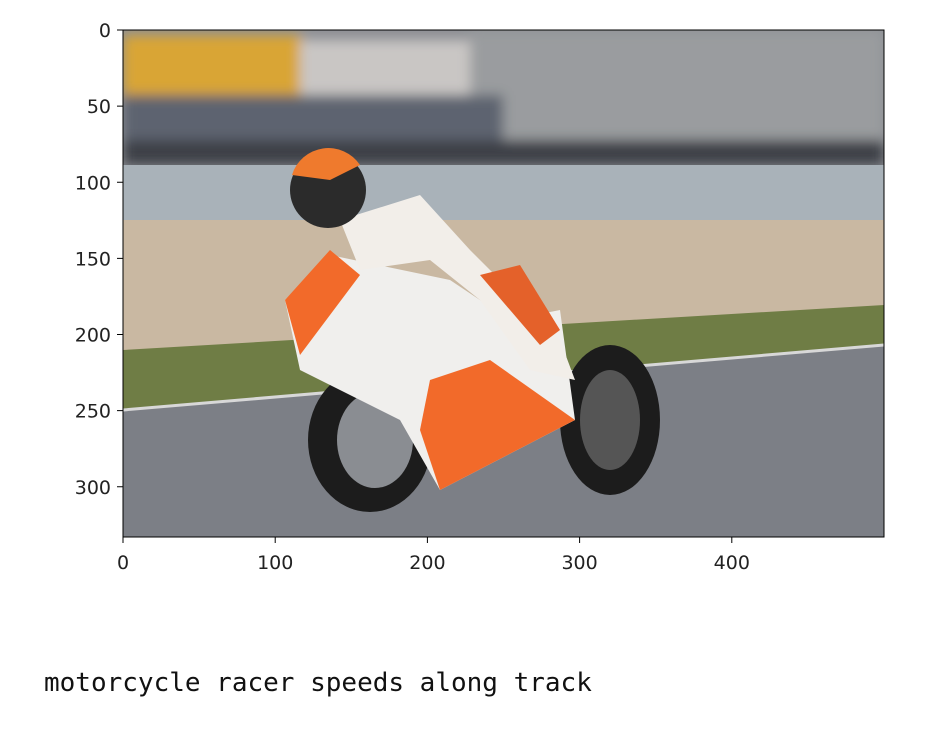  What do you see at coordinates (318, 683) in the screenshot?
I see `caption: motorcycle racer speeds along track` at bounding box center [318, 683].